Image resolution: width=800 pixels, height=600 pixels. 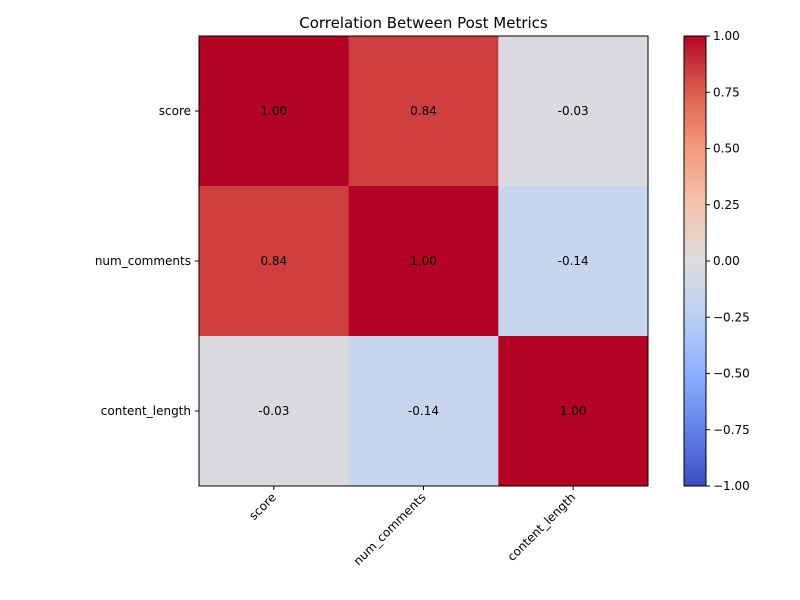 I want to click on colorbar-tick-label: −0.50, so click(x=731, y=374).